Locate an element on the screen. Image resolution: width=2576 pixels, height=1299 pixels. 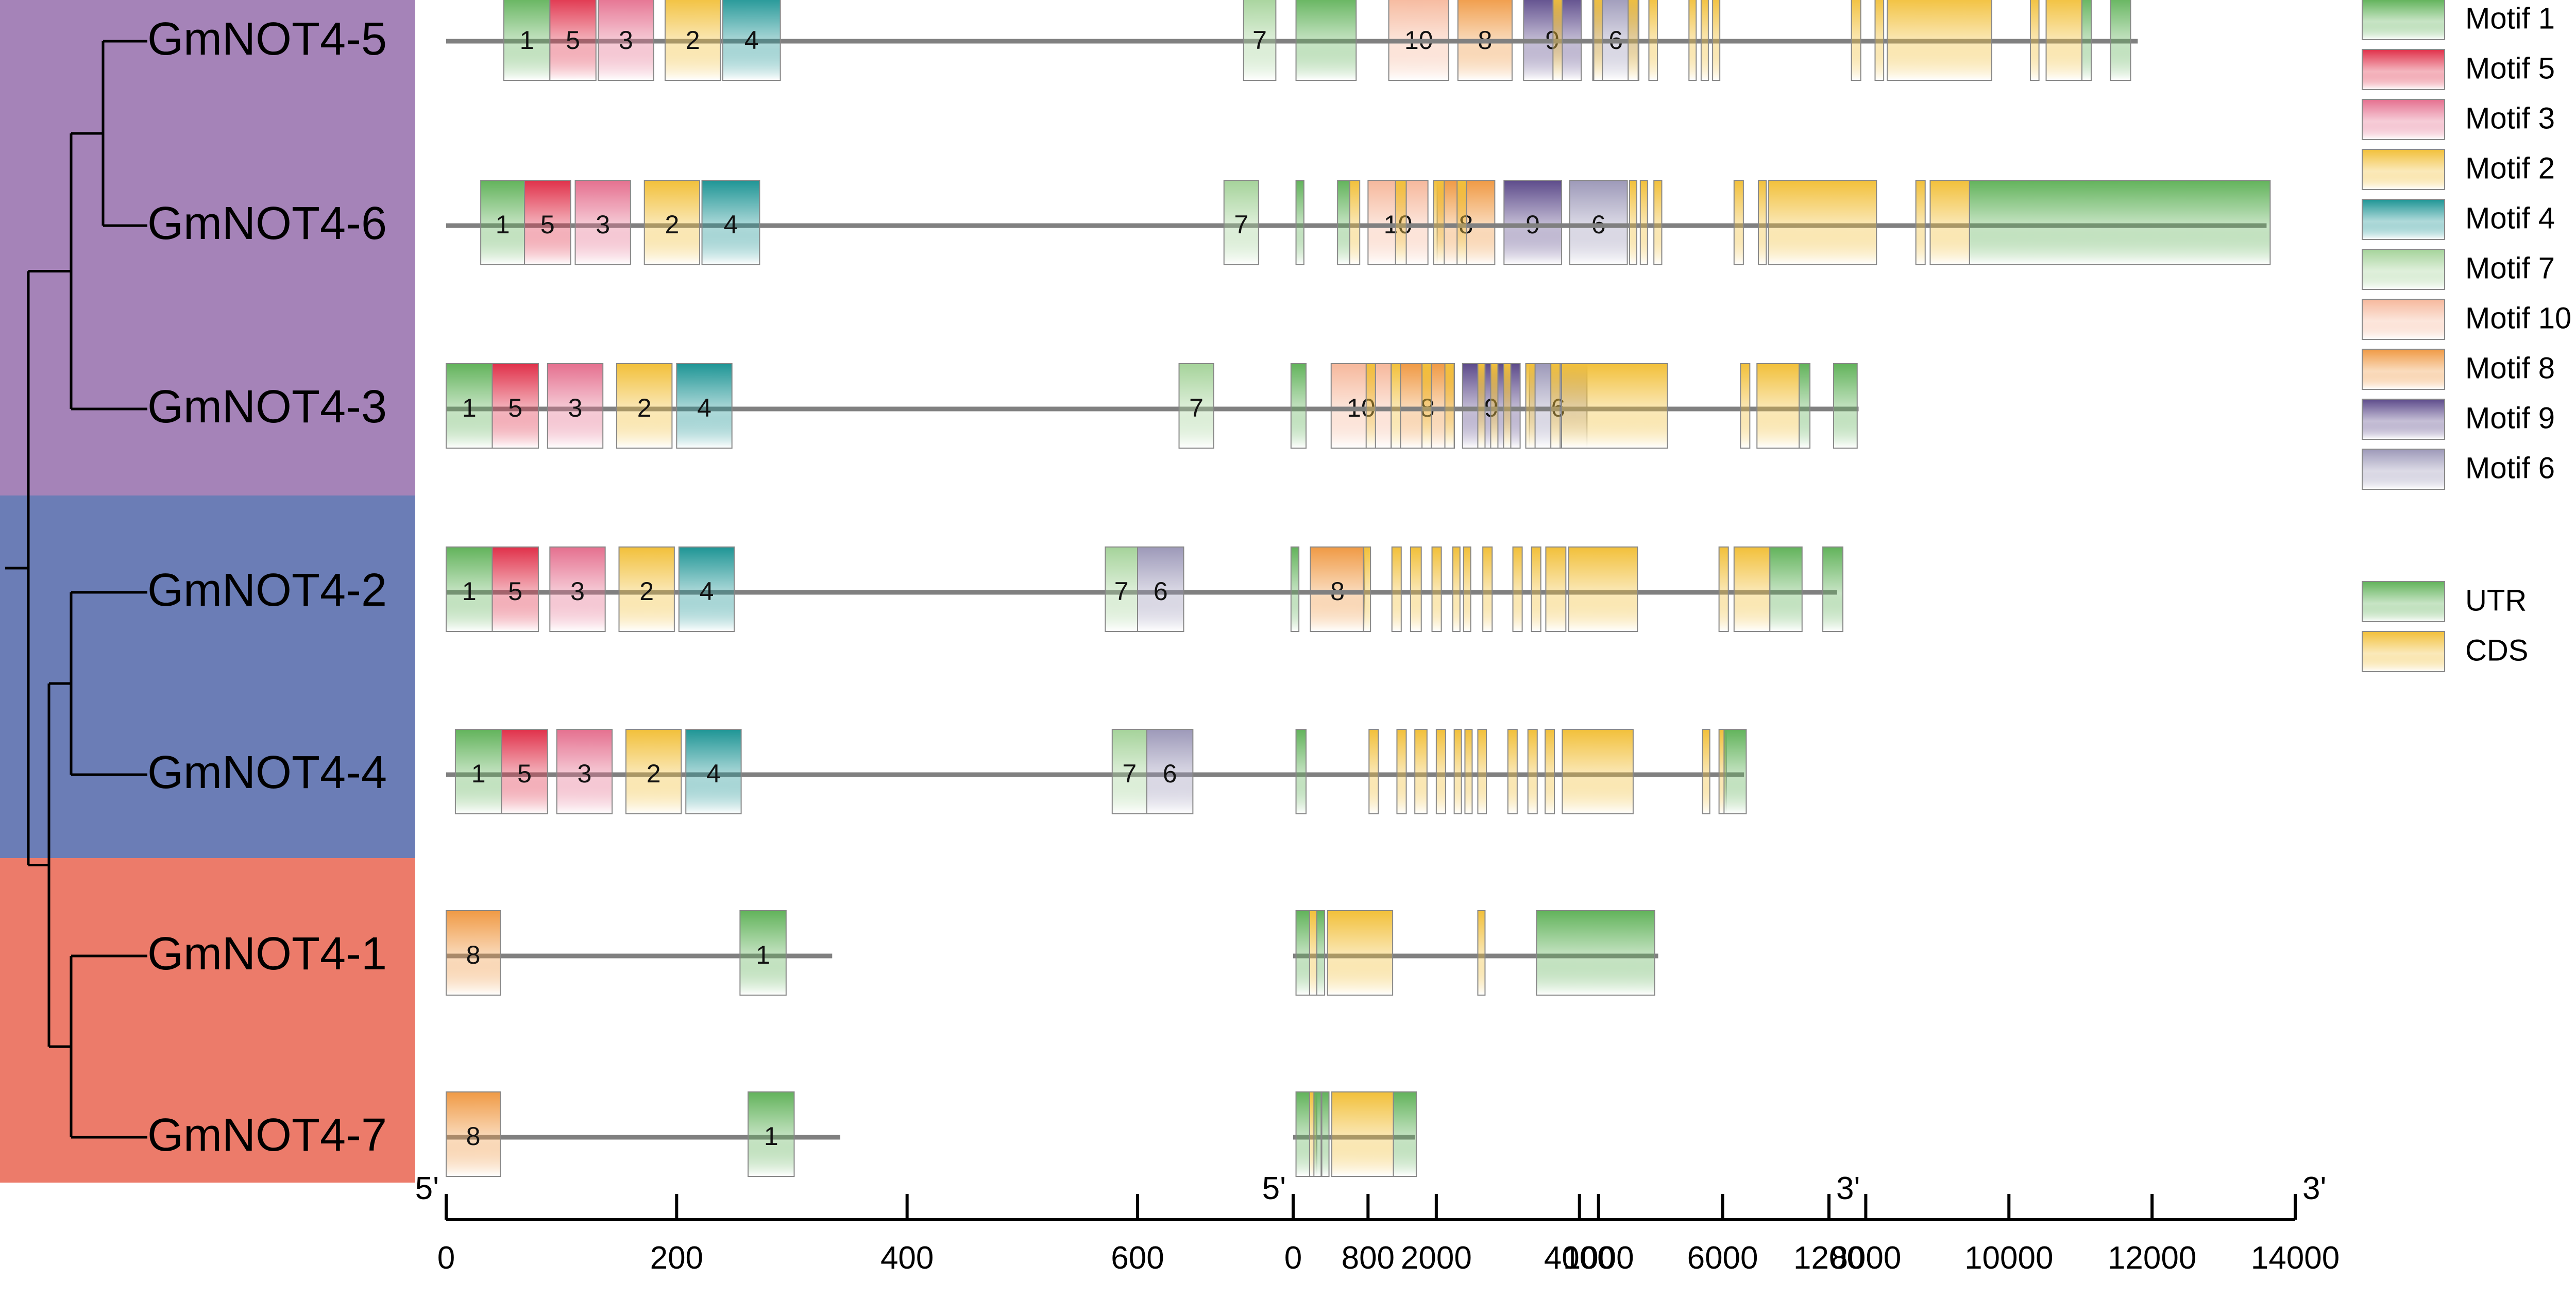
axis-tick-label: 4000 is located at coordinates (1579, 1258).